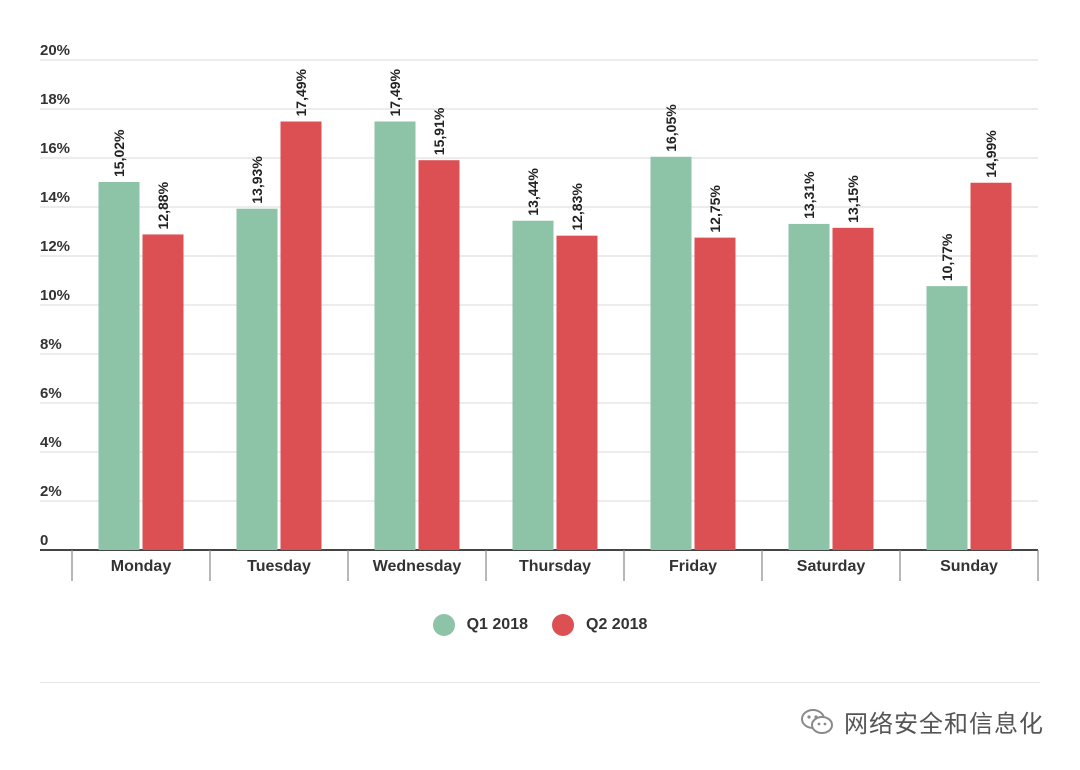 The image size is (1080, 770). What do you see at coordinates (257, 180) in the screenshot?
I see `data-label: 13,93%` at bounding box center [257, 180].